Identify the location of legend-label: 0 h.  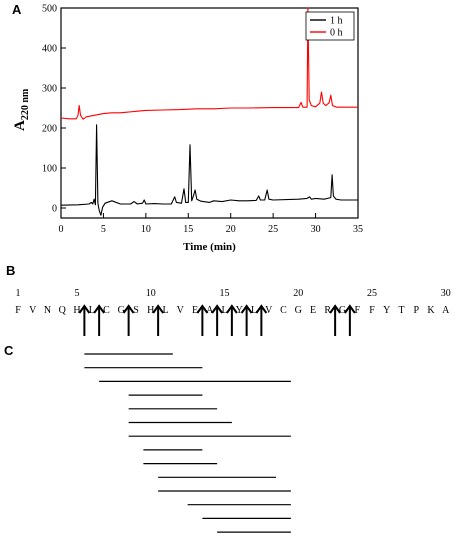
(336, 33).